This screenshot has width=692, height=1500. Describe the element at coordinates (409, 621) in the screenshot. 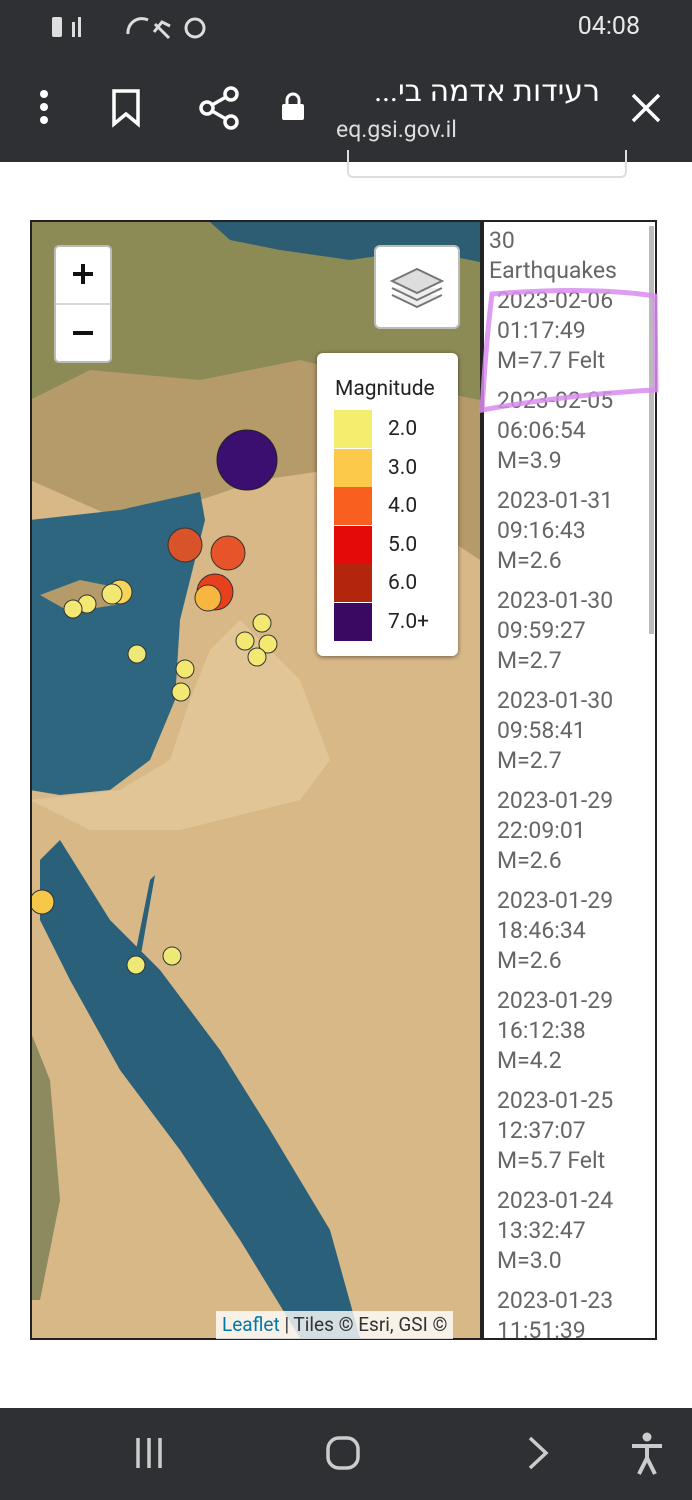

I see `legend-label: 7.0+` at that location.